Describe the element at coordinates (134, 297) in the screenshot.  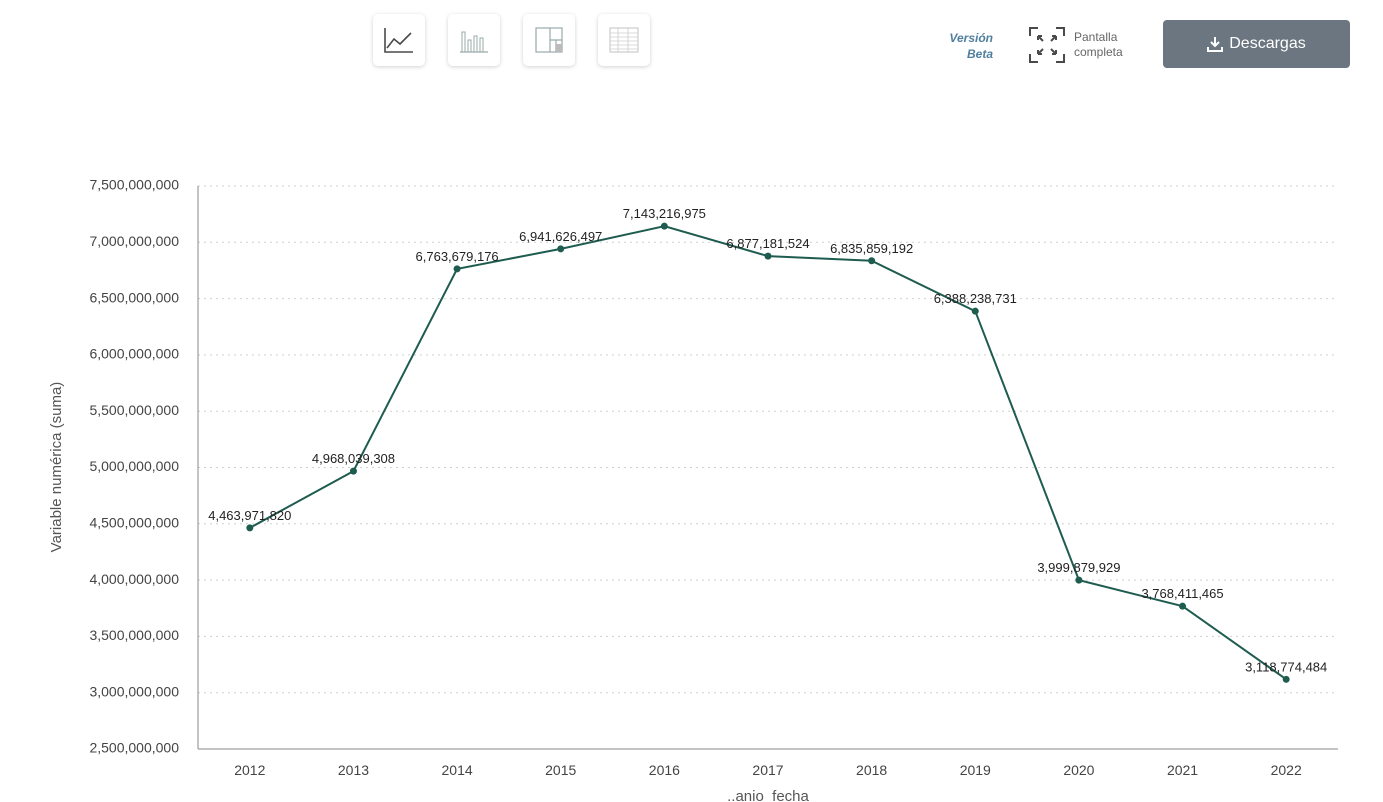
I see `y-tick-label: 6,500,000,000` at that location.